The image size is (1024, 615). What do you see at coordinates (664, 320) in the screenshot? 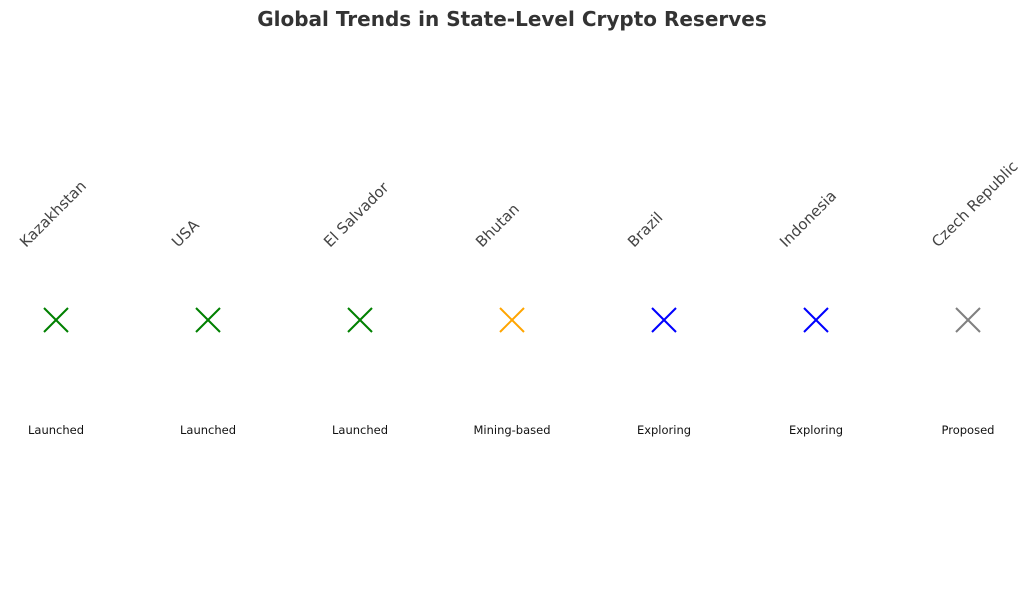
I see `point-marker-brazil` at bounding box center [664, 320].